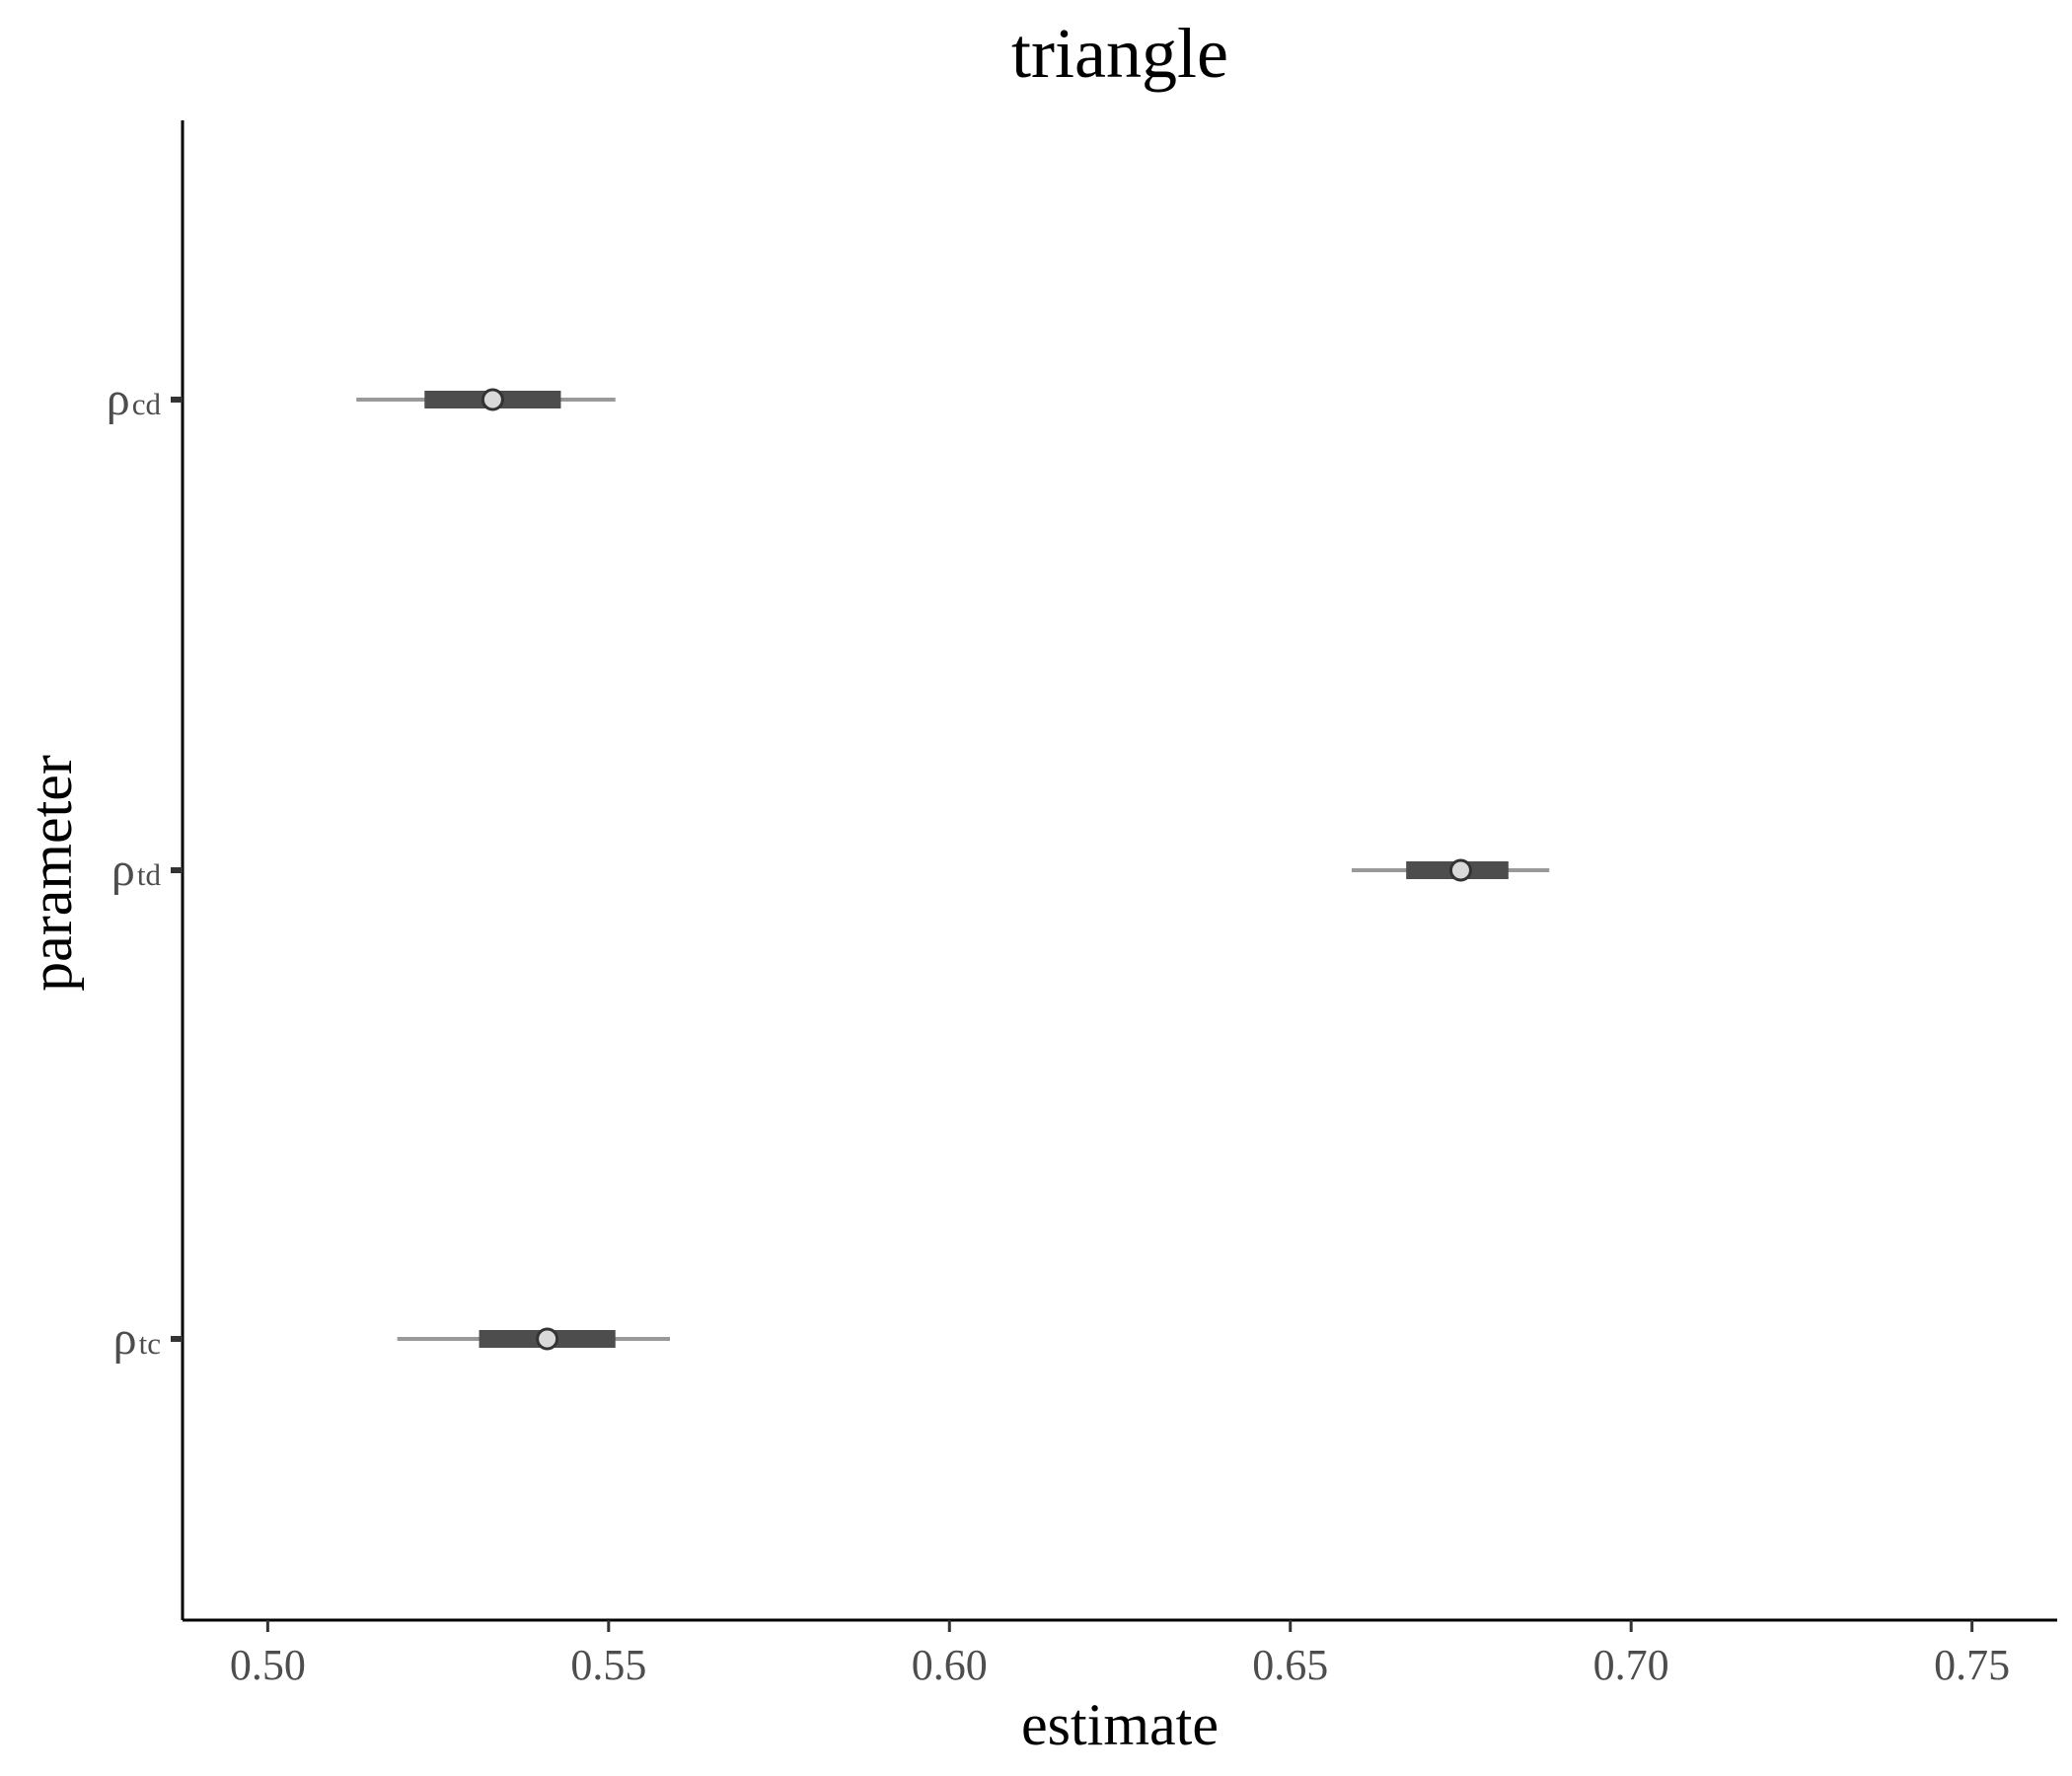 The height and width of the screenshot is (1776, 2072). Describe the element at coordinates (137, 870) in the screenshot. I see `y-tick-label: ρtd` at that location.